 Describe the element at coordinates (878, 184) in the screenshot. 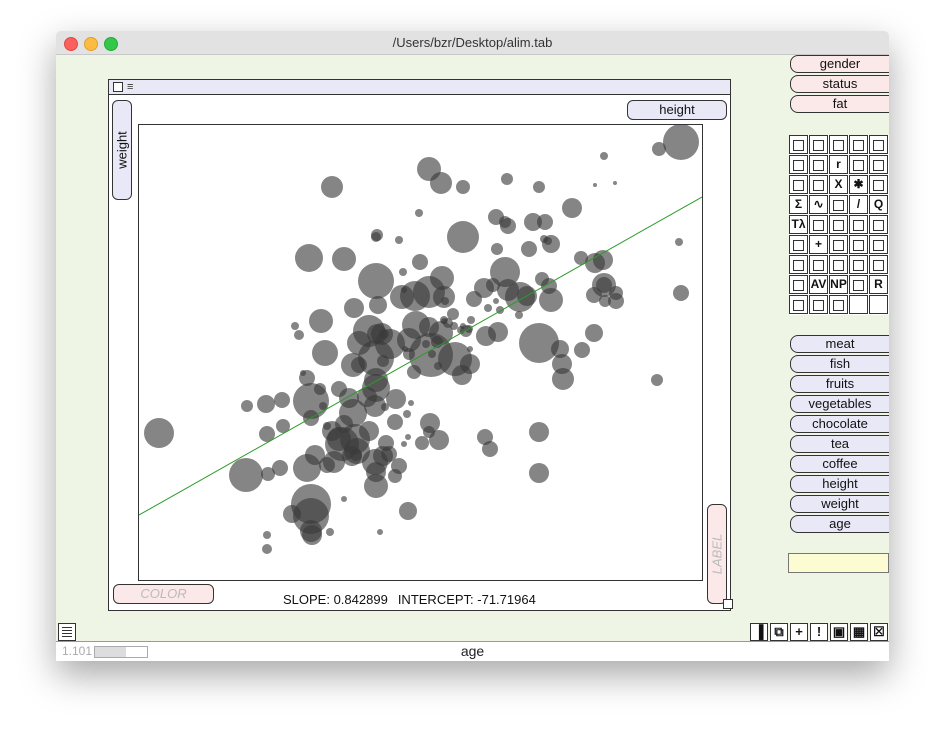

I see `diagonal-dots-icon` at that location.